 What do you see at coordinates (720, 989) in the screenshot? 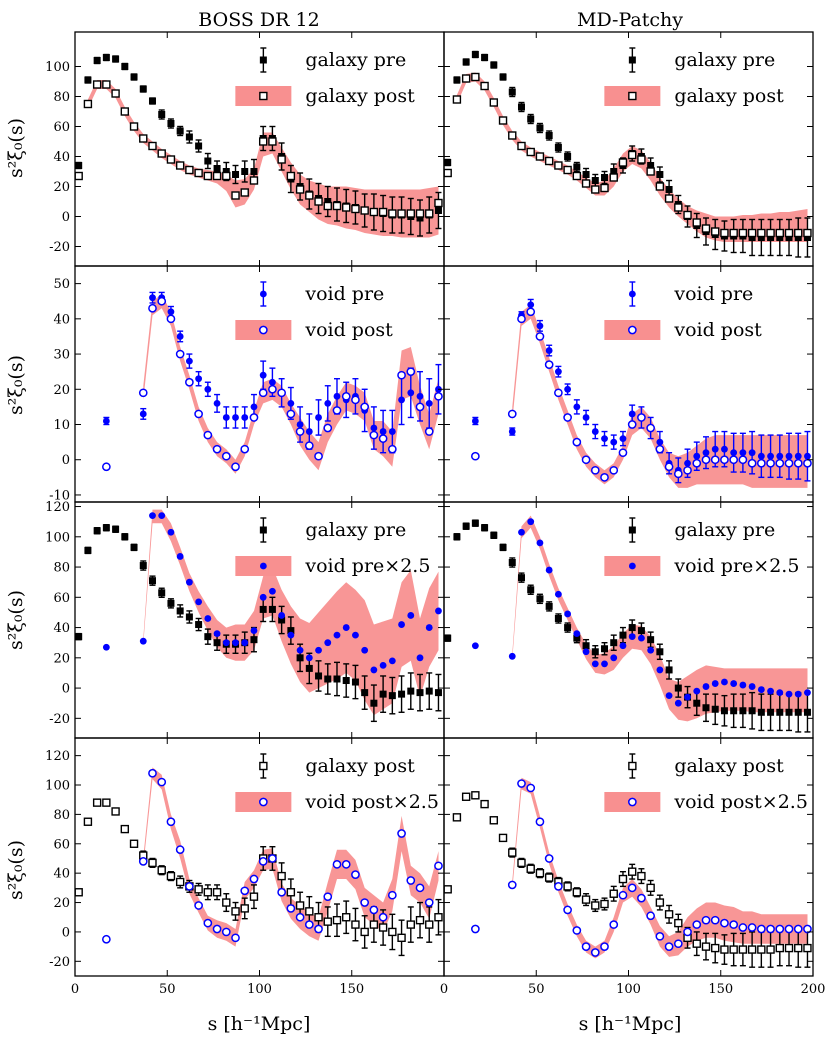
I see `x-tick-label: 150` at bounding box center [720, 989].